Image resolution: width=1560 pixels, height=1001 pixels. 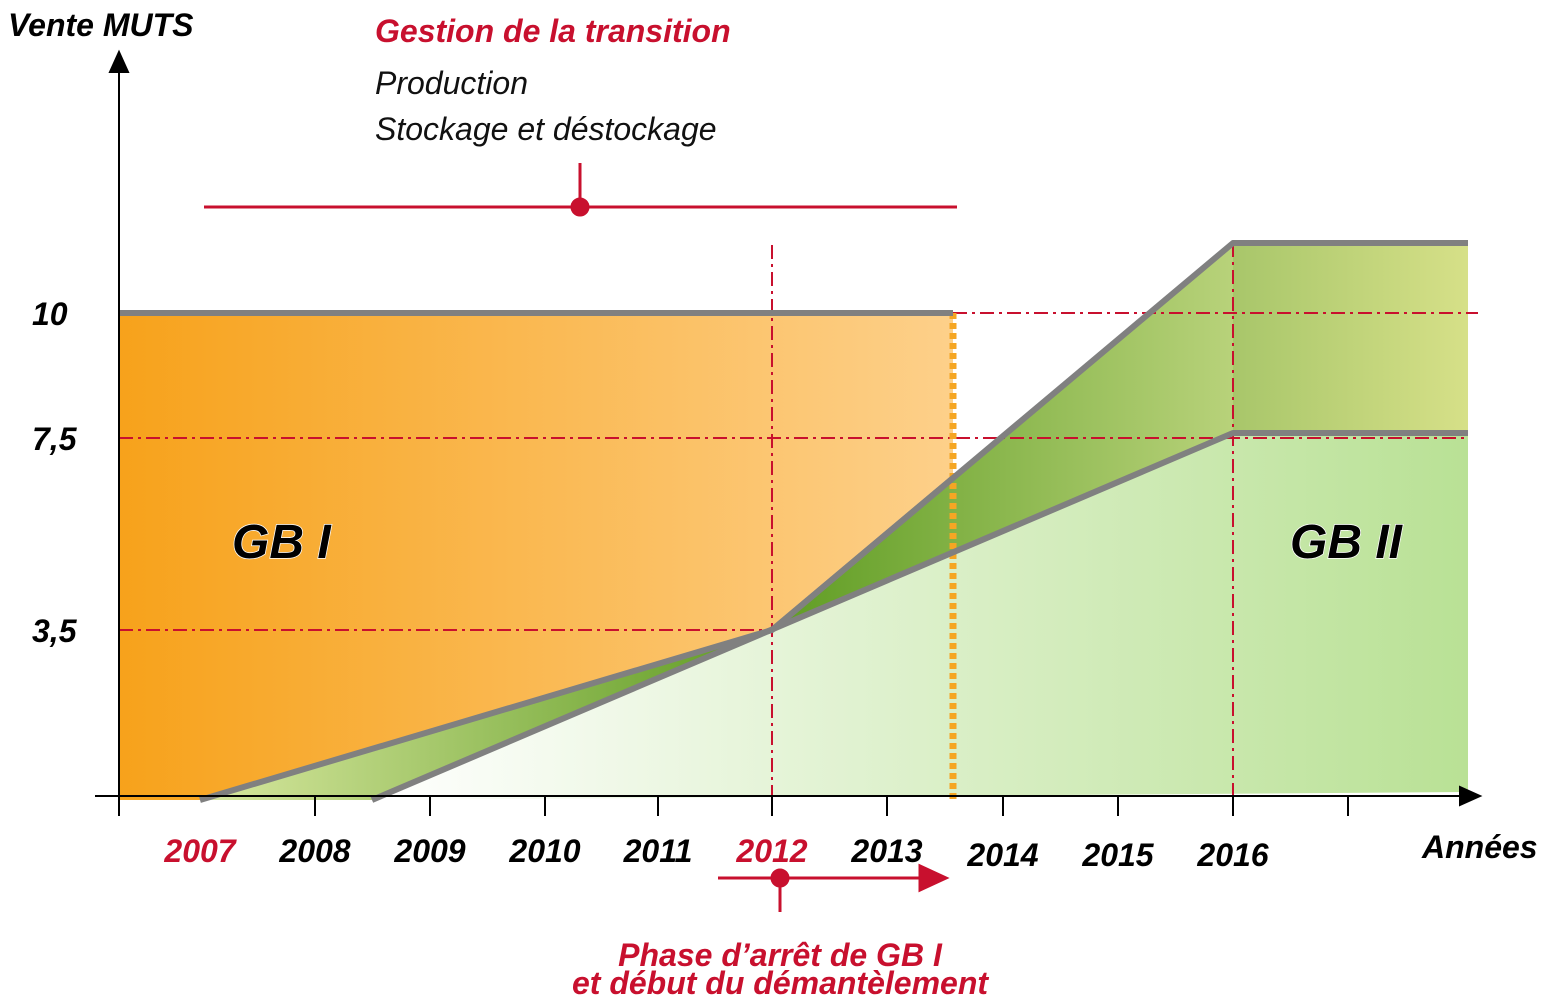 I want to click on x-tick: 2014, so click(x=1002, y=855).